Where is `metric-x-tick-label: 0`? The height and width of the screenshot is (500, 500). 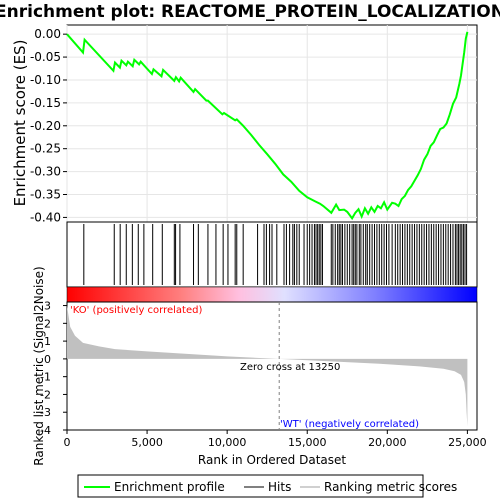 metric-x-tick-label: 0 is located at coordinates (67, 442).